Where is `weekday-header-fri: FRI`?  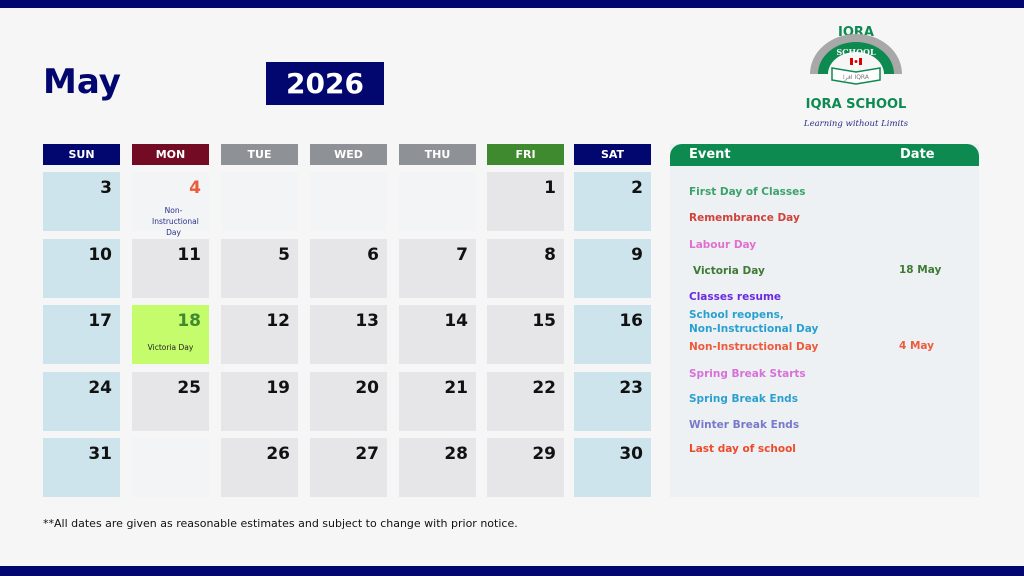
weekday-header-fri: FRI is located at coordinates (525, 154).